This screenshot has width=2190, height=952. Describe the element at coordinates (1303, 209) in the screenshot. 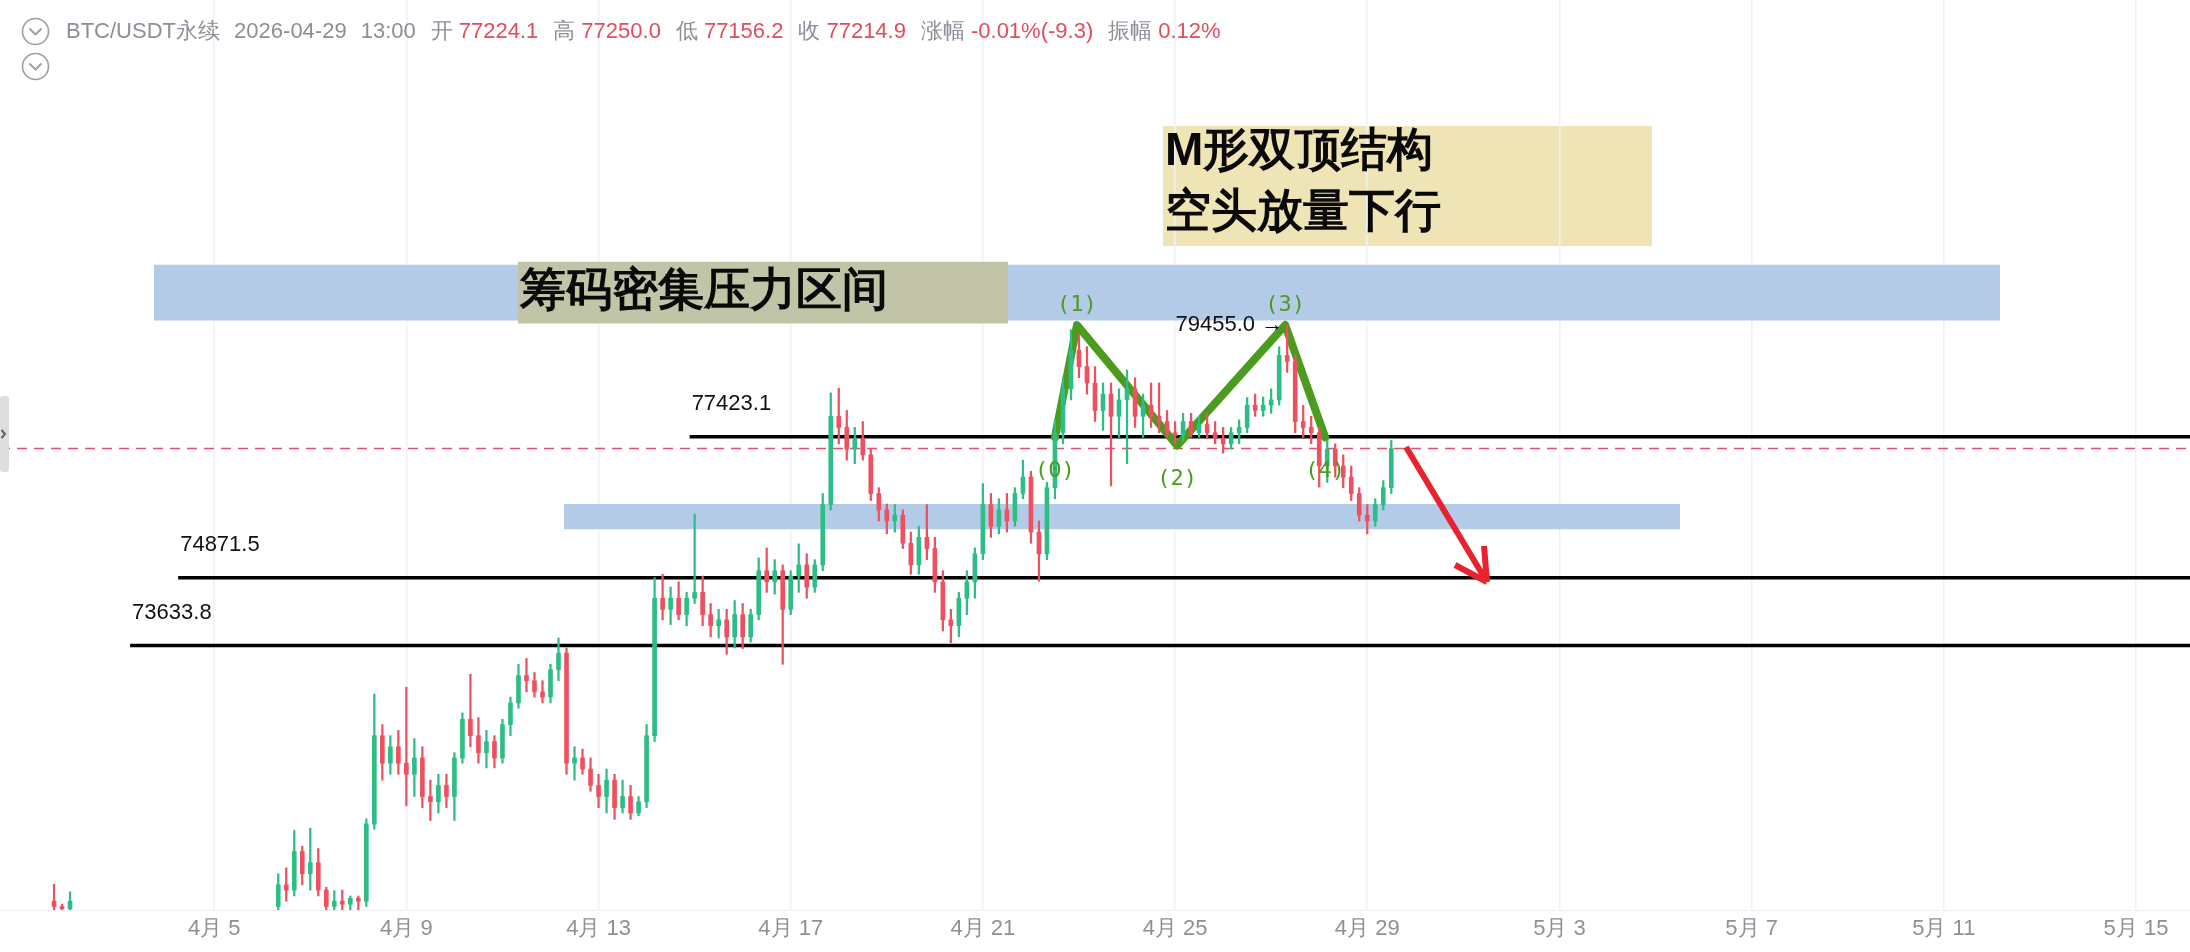

I see `text: 空头放量下行` at that location.